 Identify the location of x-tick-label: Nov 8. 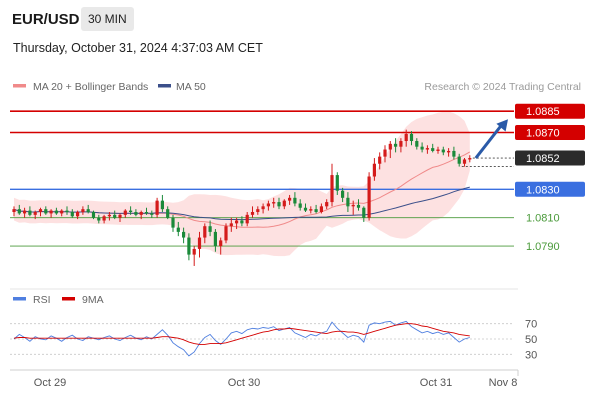
(503, 383).